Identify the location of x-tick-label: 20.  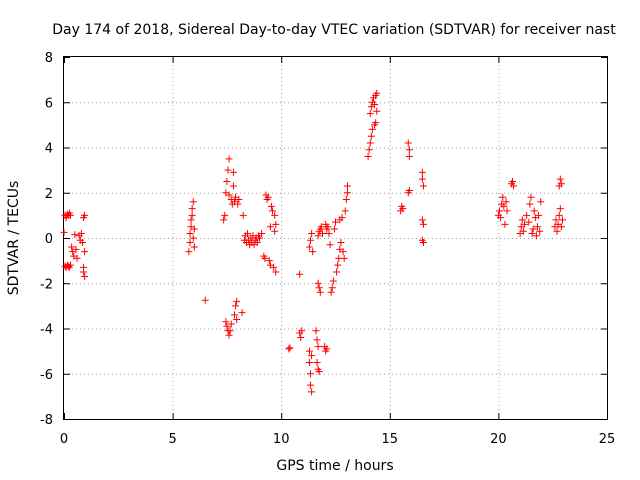
(498, 439).